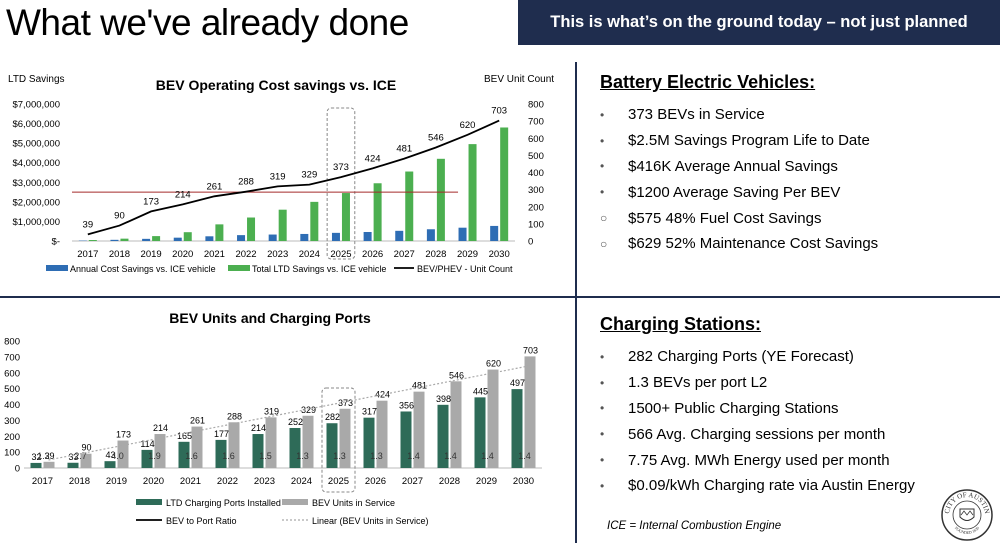 This screenshot has width=1000, height=543. I want to click on units-data-label: 703, so click(530, 350).